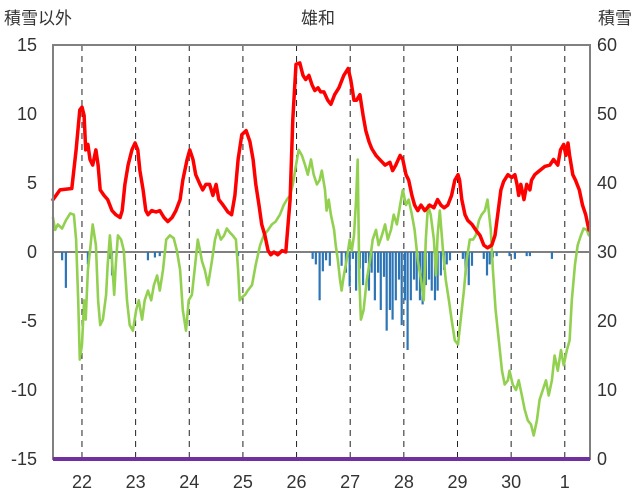 The image size is (636, 501). I want to click on y-left-tick-label: -10, so click(24, 390).